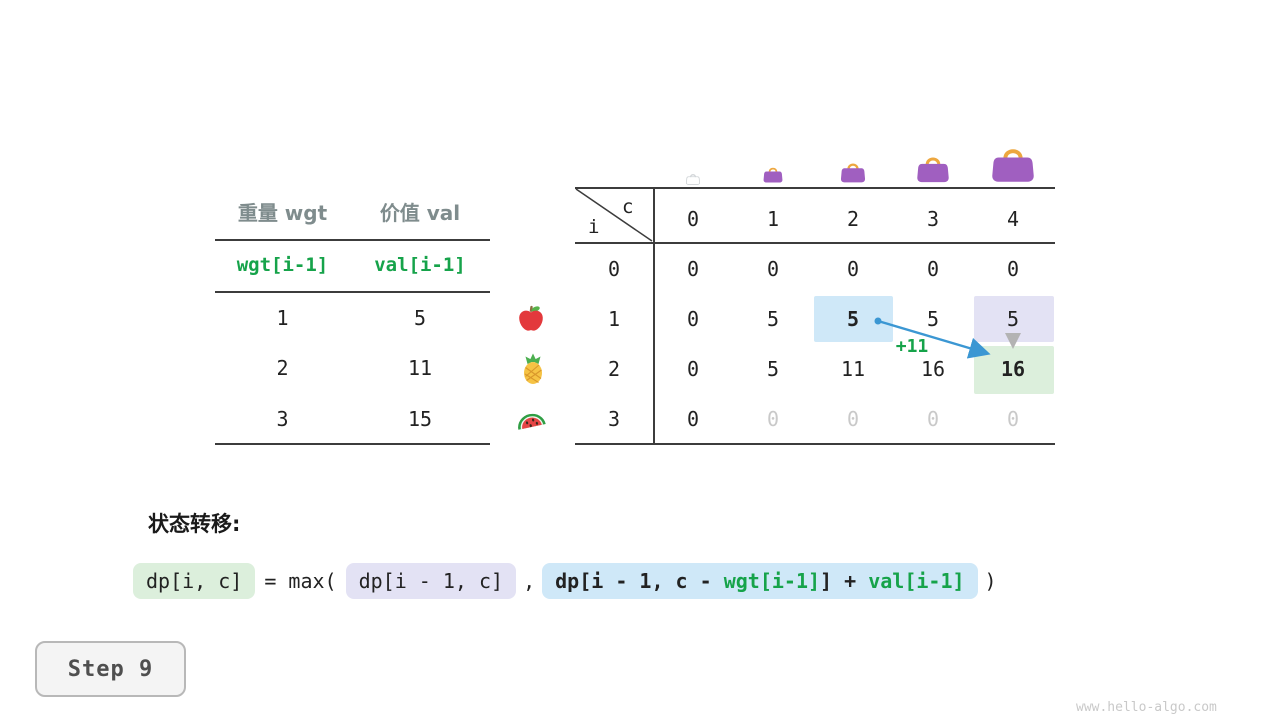 Image resolution: width=1280 pixels, height=720 pixels. I want to click on dp-row-header-3: 3, so click(614, 419).